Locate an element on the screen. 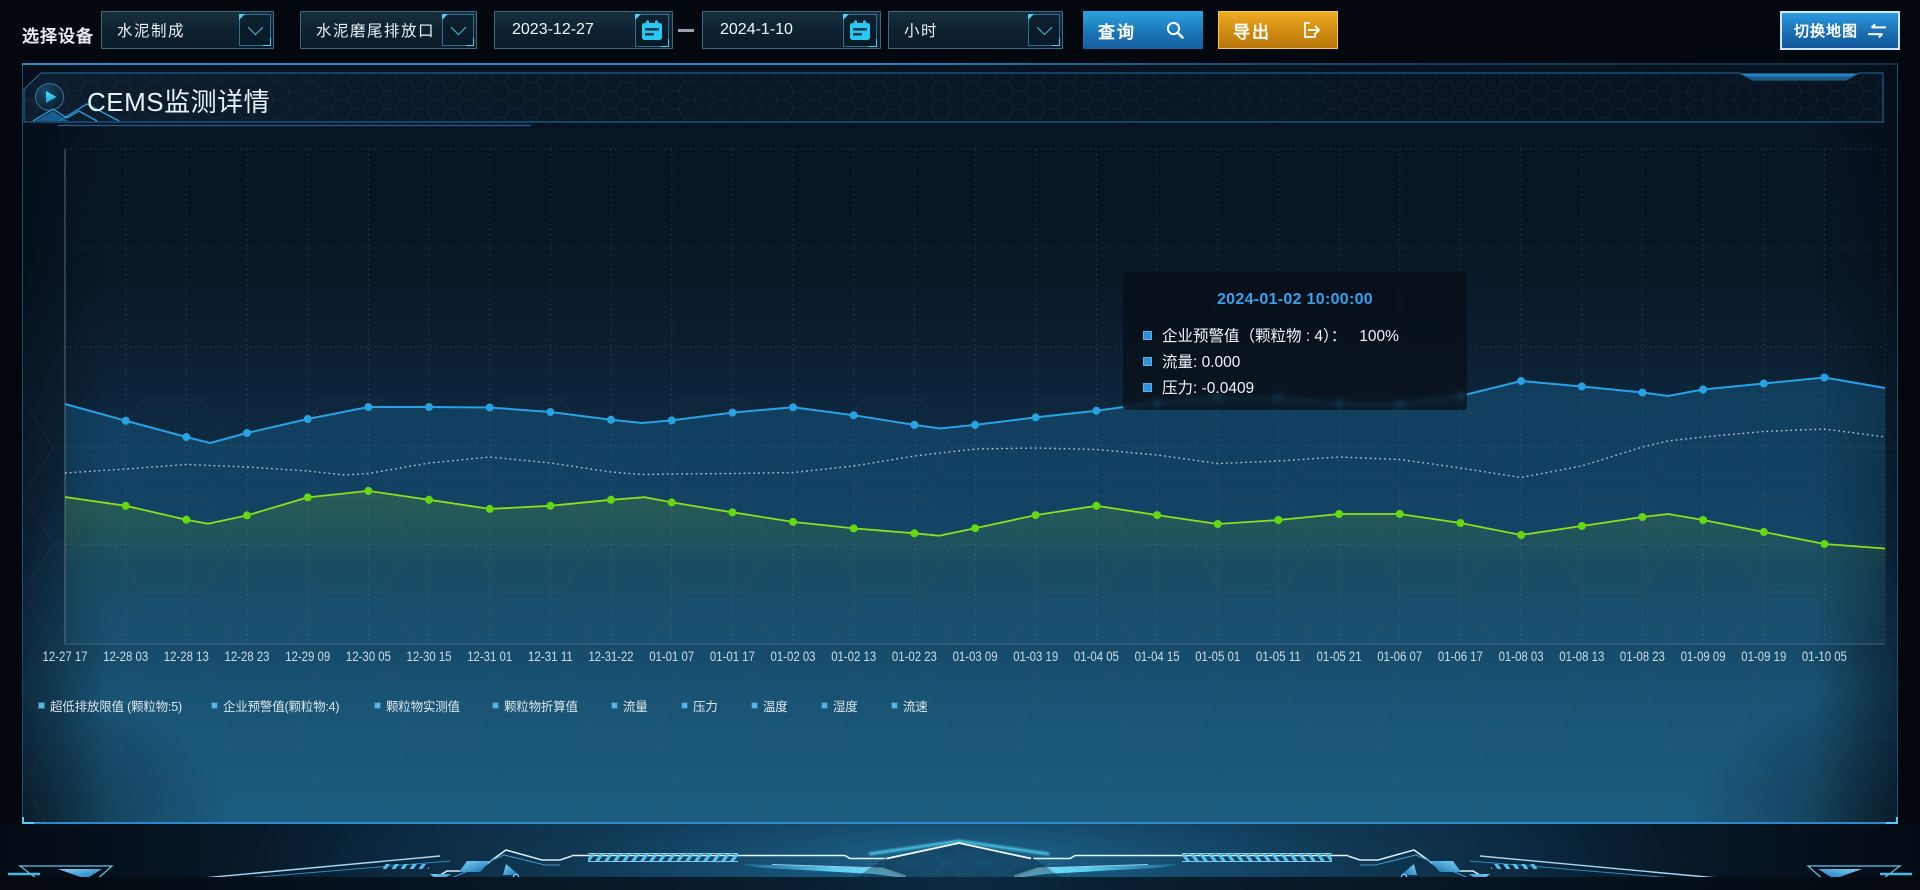 This screenshot has height=890, width=1920. svg-text: 12-27 17 is located at coordinates (65, 656).